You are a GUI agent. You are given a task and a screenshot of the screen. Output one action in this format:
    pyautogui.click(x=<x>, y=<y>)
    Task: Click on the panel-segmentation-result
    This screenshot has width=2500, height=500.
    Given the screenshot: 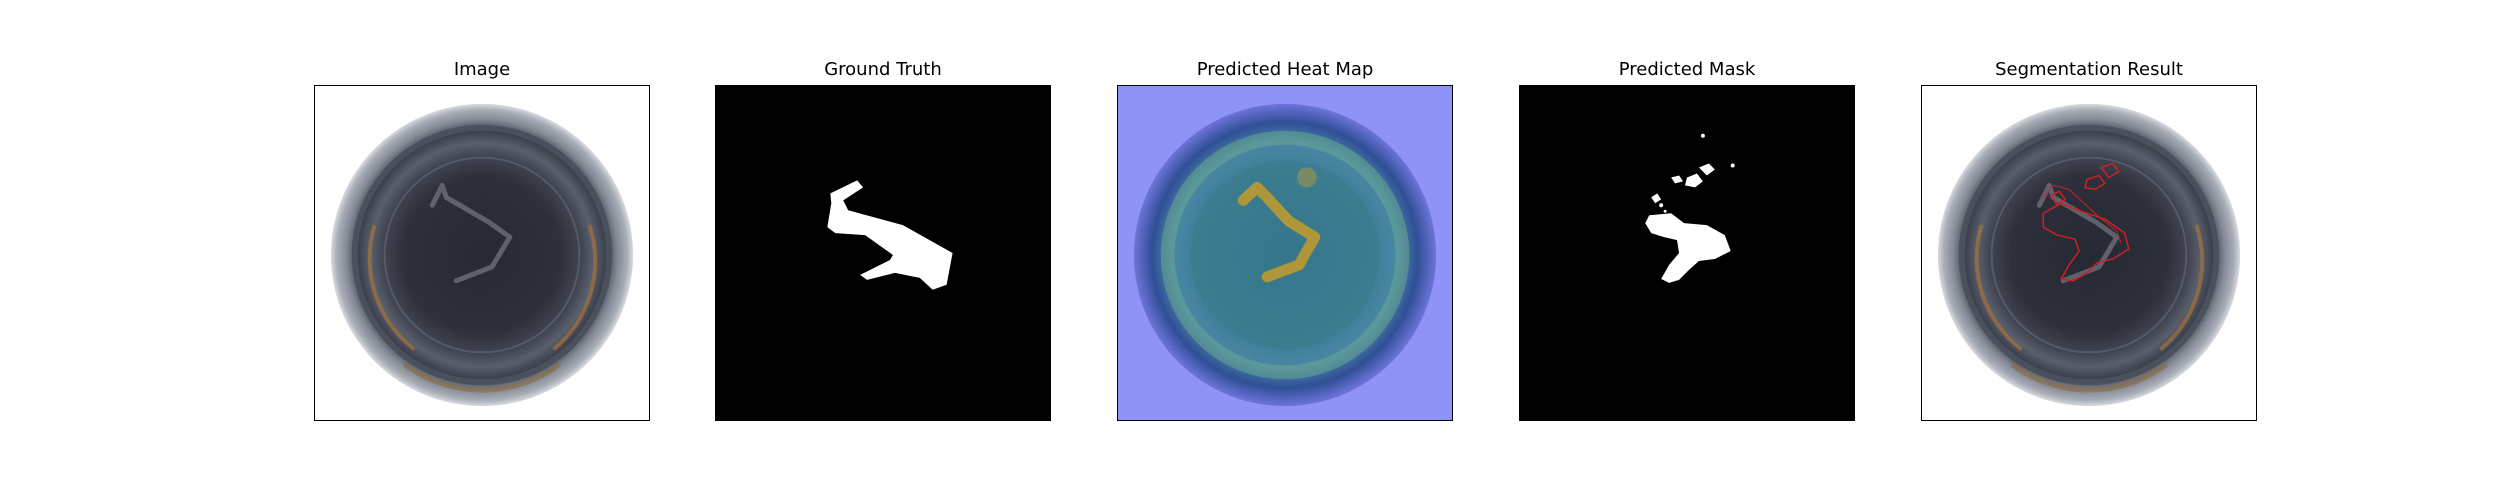 What is the action you would take?
    pyautogui.click(x=2089, y=253)
    